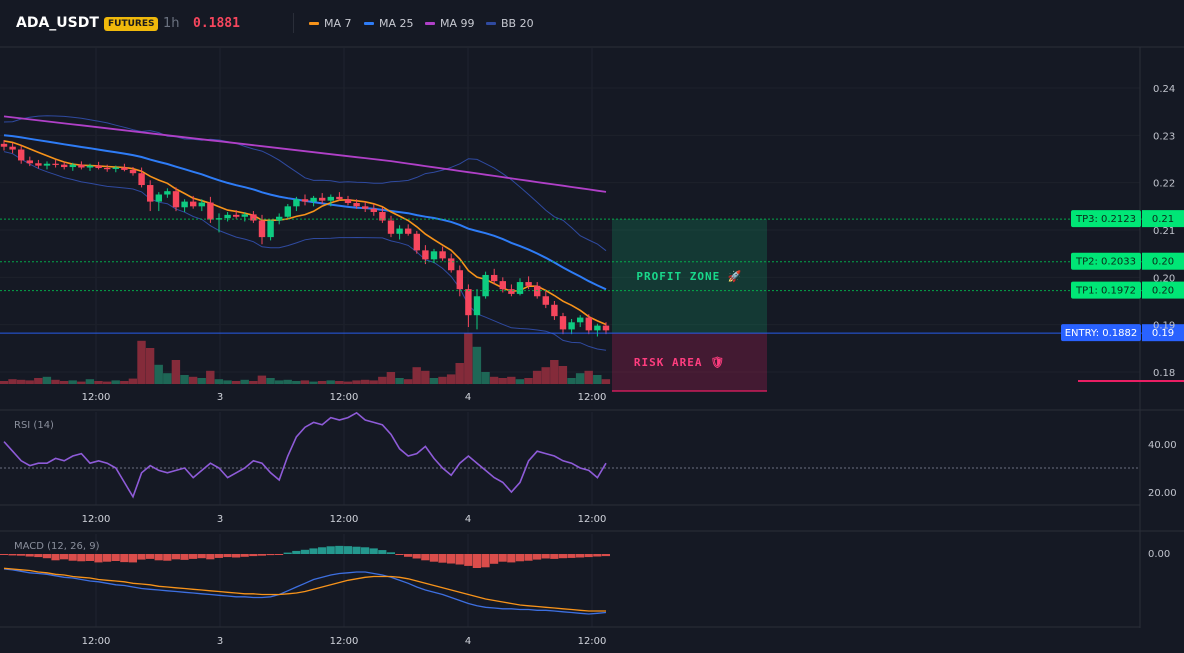 The width and height of the screenshot is (1184, 653). I want to click on market-type-badge: FUTURES, so click(131, 24).